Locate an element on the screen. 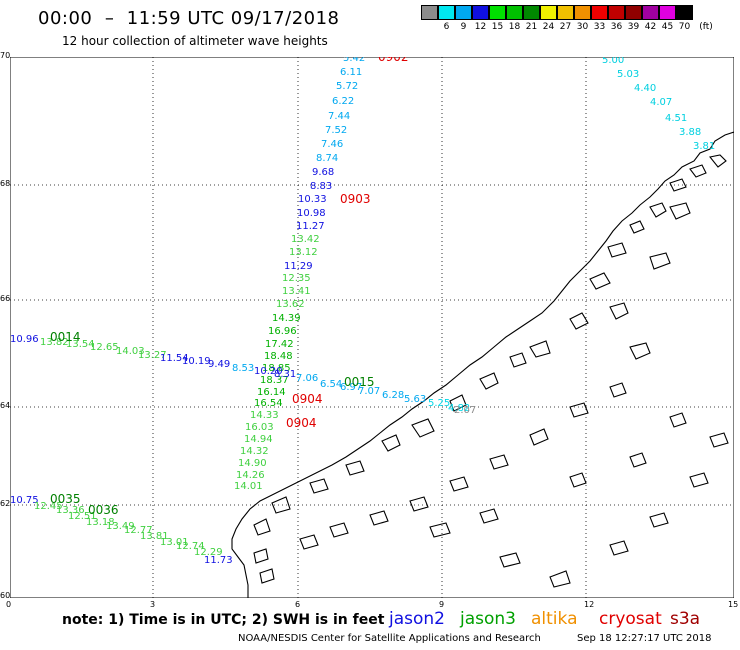 This screenshot has height=650, width=740. legend-label: 9 is located at coordinates (463, 27).